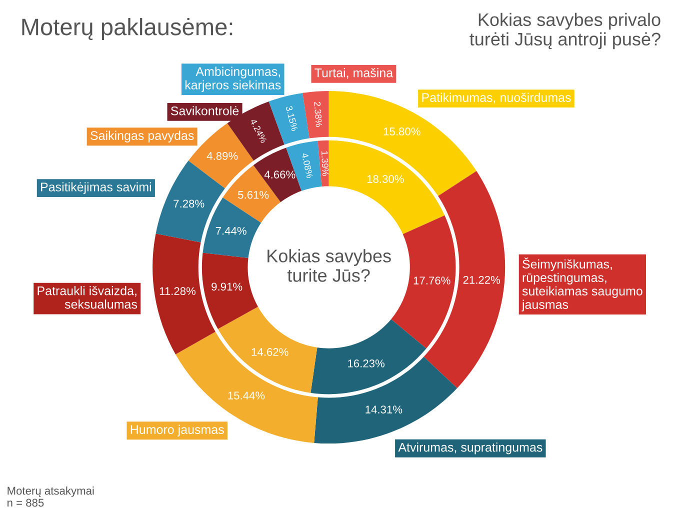  I want to click on data-label: 1.39%, so click(325, 163).